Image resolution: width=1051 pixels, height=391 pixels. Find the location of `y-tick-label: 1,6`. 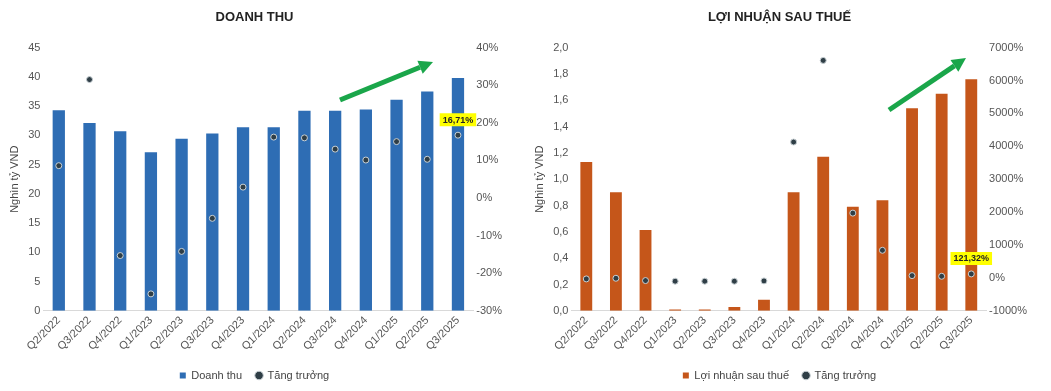

y-tick-label: 1,6 is located at coordinates (561, 99).